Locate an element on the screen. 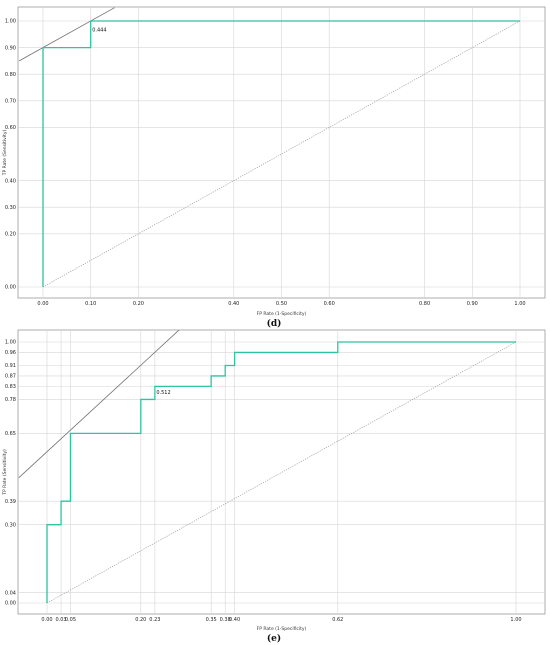 The height and width of the screenshot is (645, 550). y-tick-label: 0.91 is located at coordinates (10, 366).